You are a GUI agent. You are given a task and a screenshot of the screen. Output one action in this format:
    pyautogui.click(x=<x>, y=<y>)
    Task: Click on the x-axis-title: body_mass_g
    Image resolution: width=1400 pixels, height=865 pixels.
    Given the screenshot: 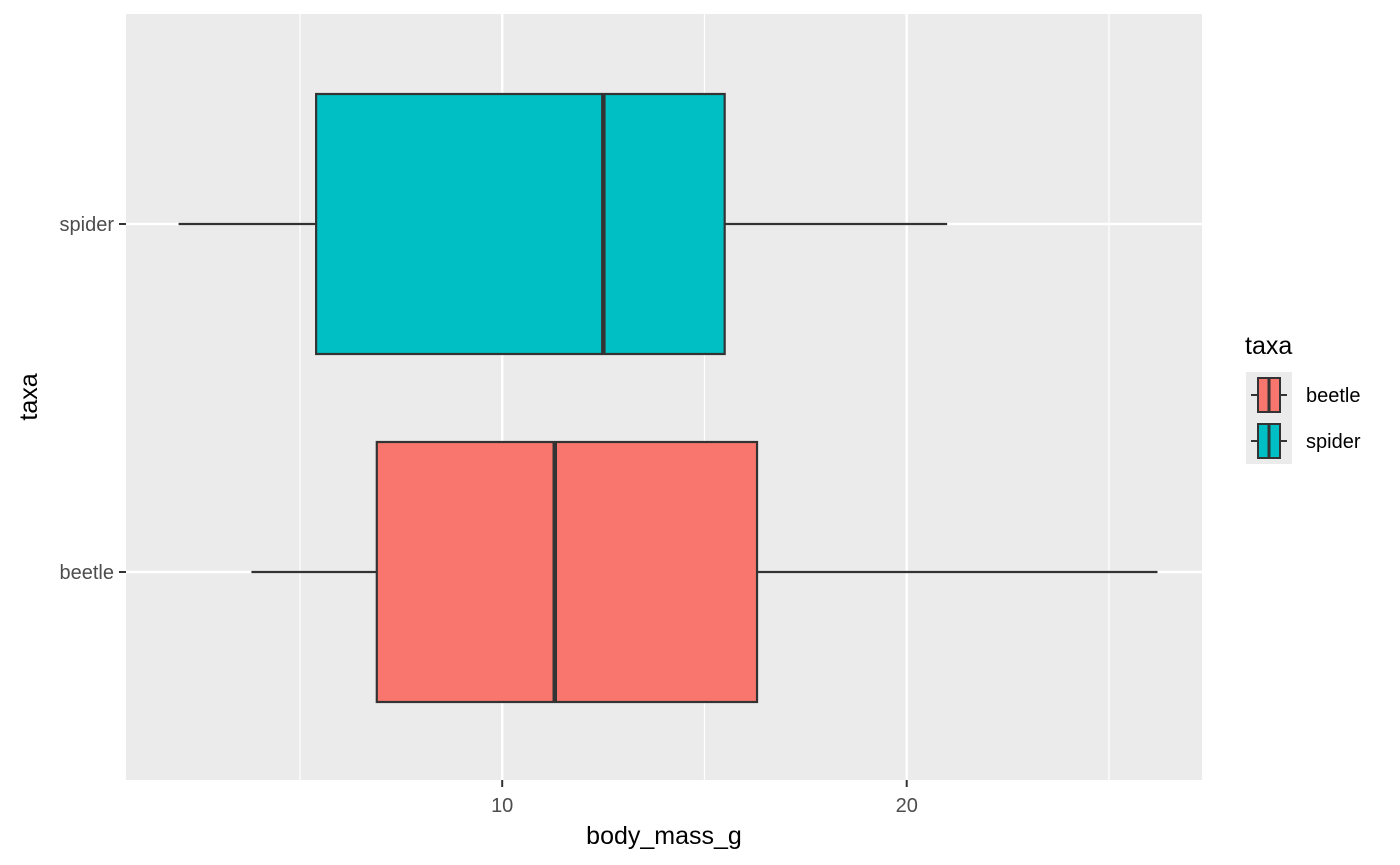 What is the action you would take?
    pyautogui.click(x=664, y=836)
    